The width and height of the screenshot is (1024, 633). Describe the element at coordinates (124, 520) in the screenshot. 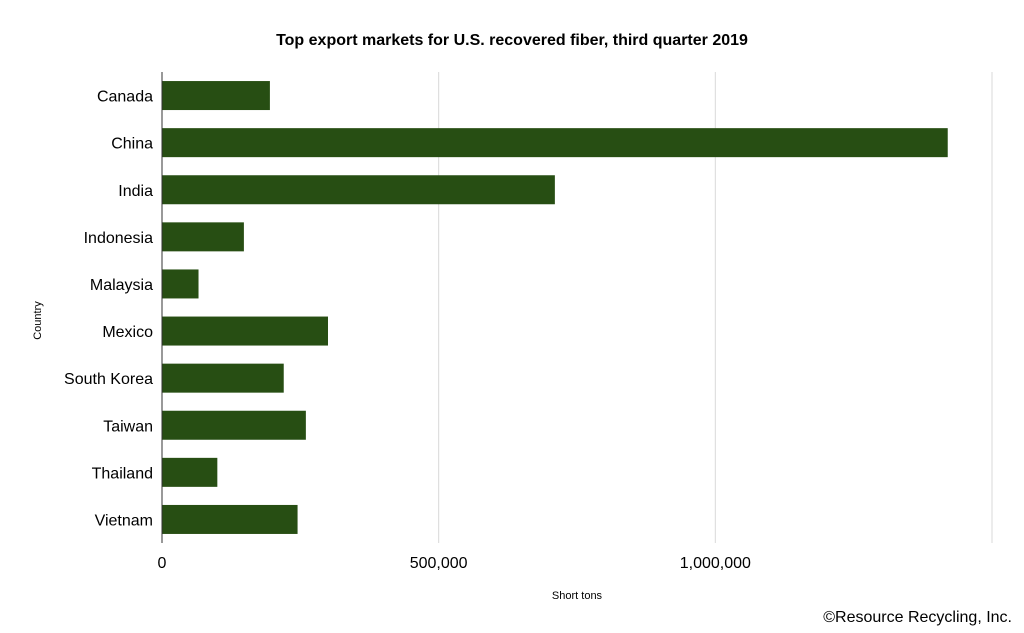

I see `category-label: Vietnam` at that location.